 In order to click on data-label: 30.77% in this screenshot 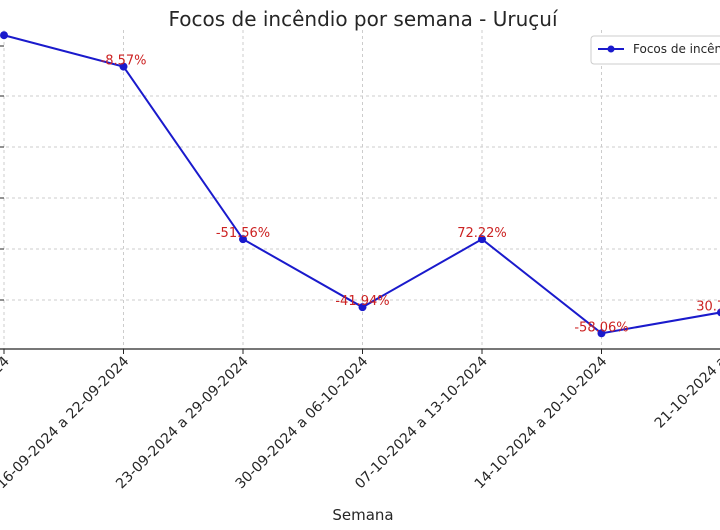, I will do `click(708, 306)`.